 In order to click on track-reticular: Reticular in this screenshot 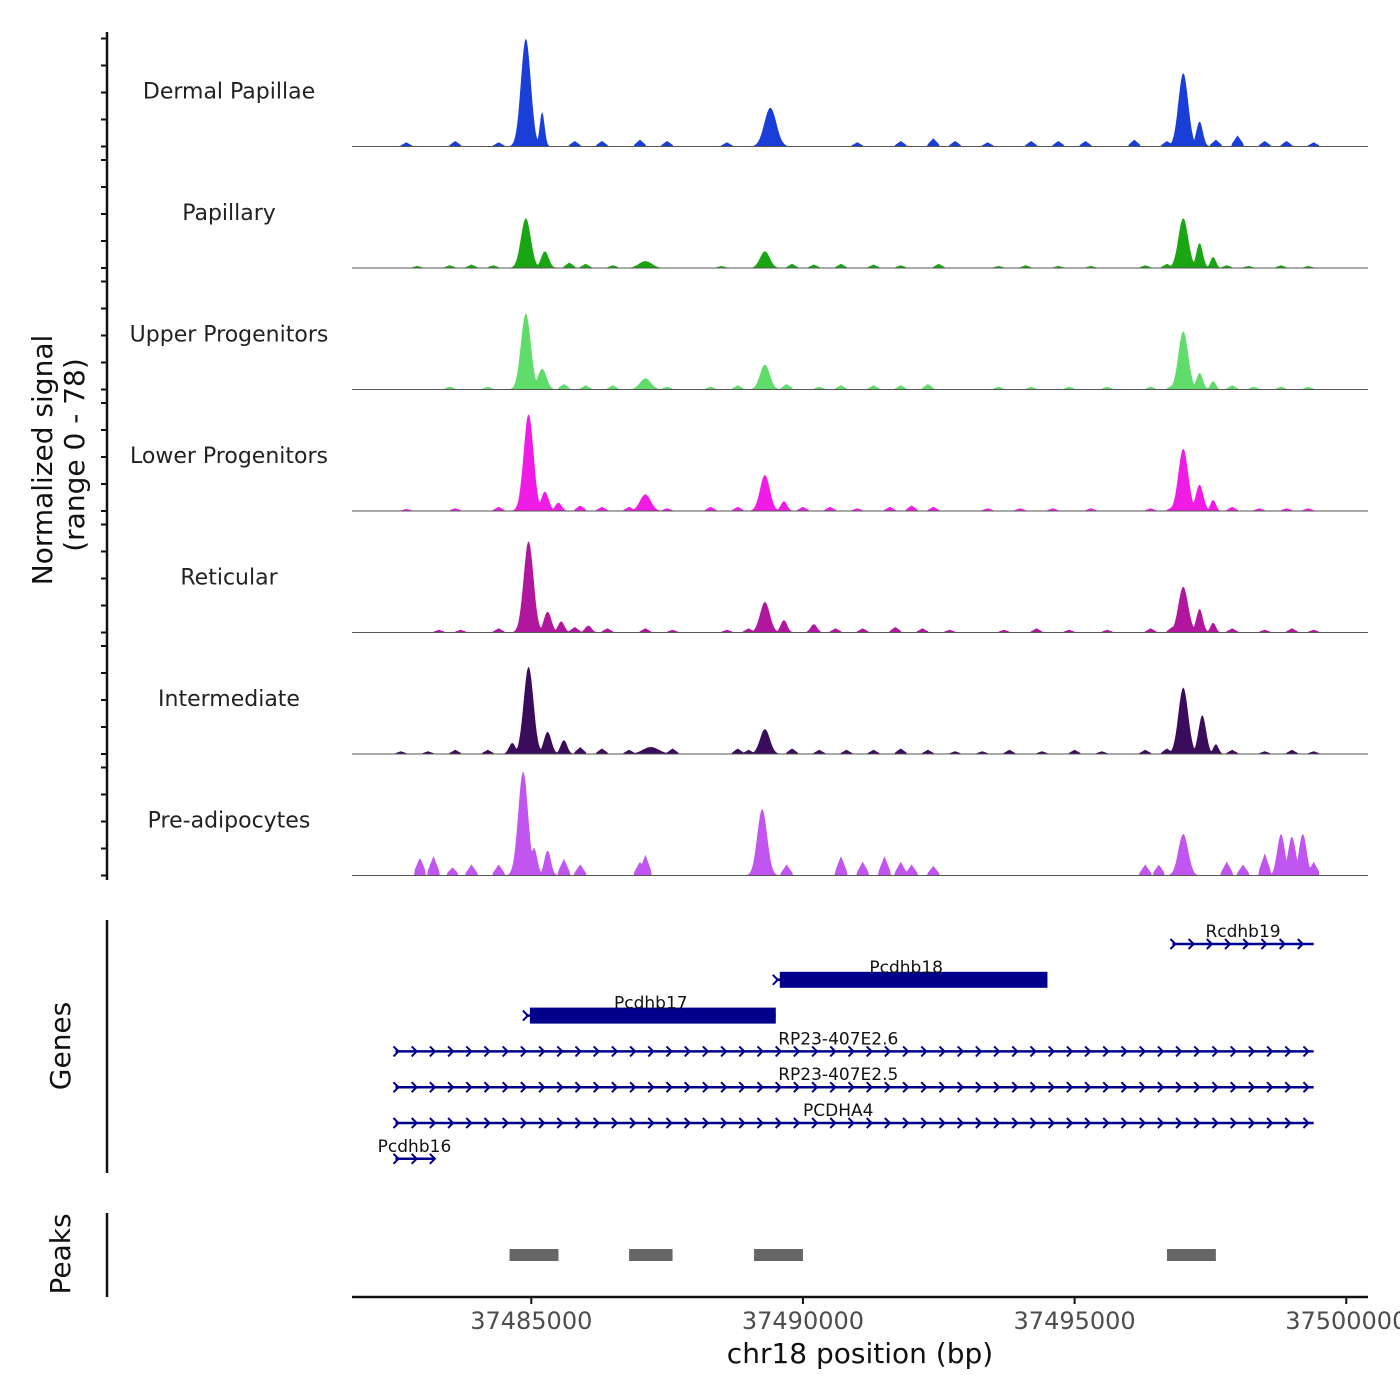, I will do `click(734, 578)`.